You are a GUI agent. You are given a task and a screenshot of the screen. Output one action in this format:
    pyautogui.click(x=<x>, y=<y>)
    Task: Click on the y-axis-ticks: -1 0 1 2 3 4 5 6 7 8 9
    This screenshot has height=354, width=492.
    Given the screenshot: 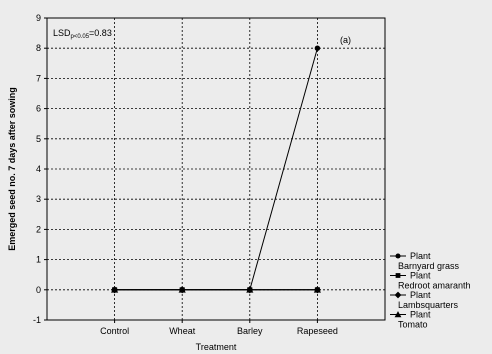 What is the action you would take?
    pyautogui.click(x=40, y=169)
    